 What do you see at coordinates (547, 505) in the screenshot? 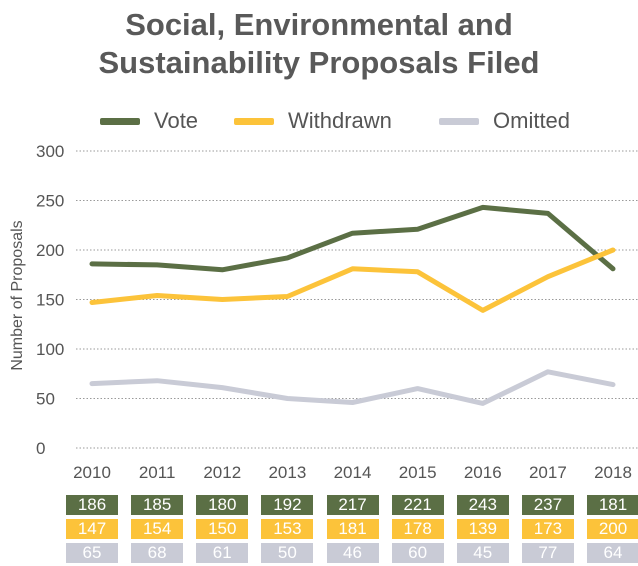
I see `data-label-vote-2017: 237` at bounding box center [547, 505].